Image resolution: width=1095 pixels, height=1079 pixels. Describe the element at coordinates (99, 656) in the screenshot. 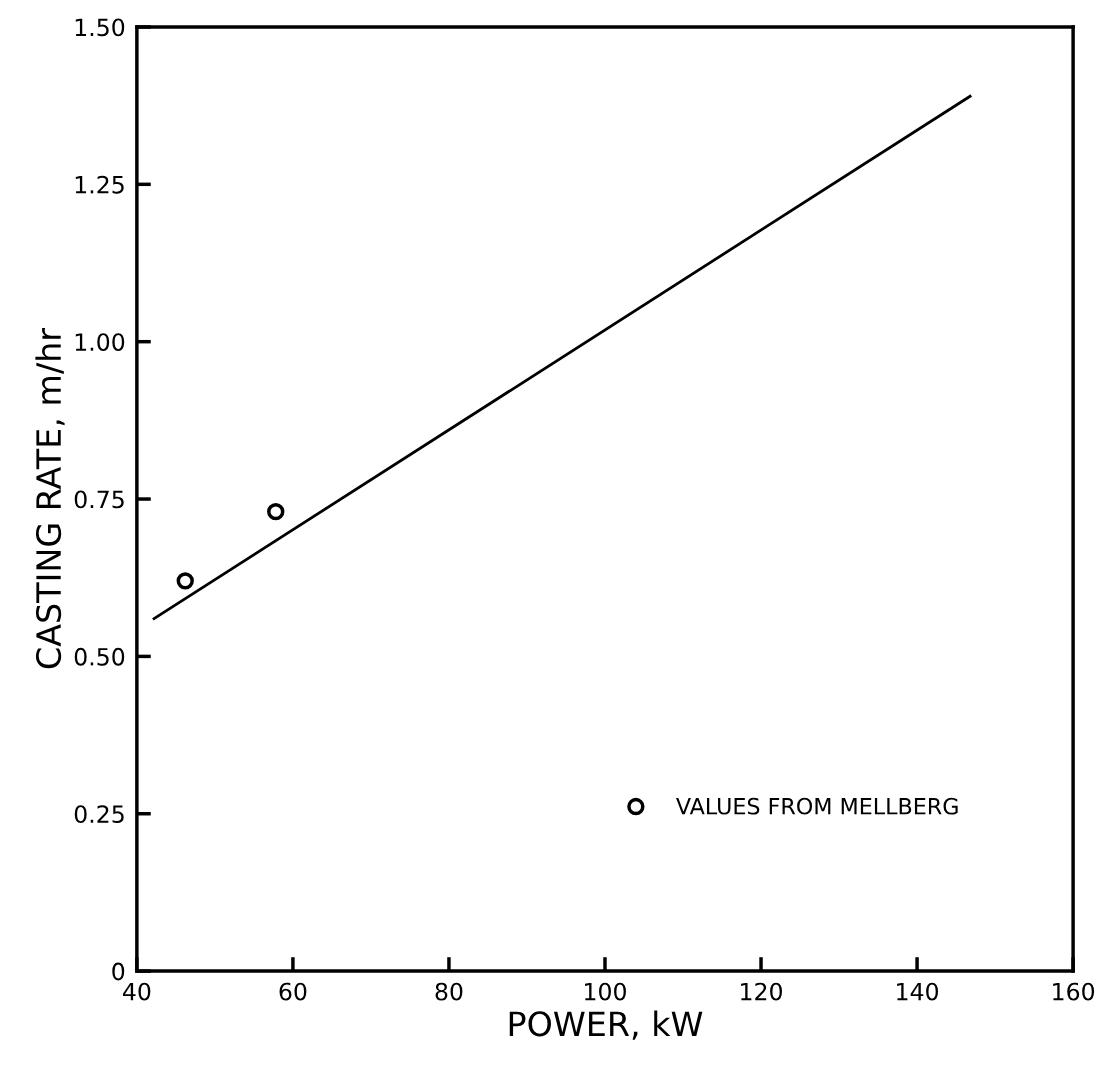

I see `y-tick-label: 0.50` at that location.